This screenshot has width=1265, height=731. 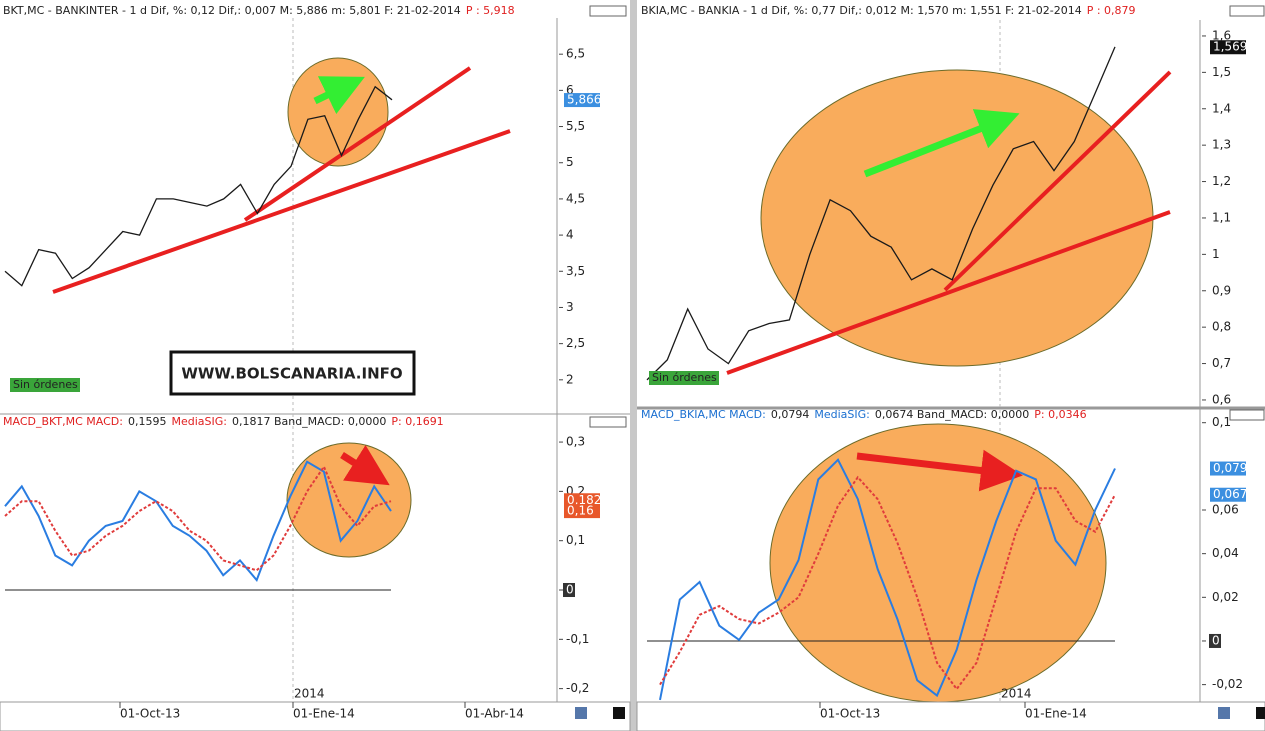 I want to click on panel-divider, so click(x=633, y=365).